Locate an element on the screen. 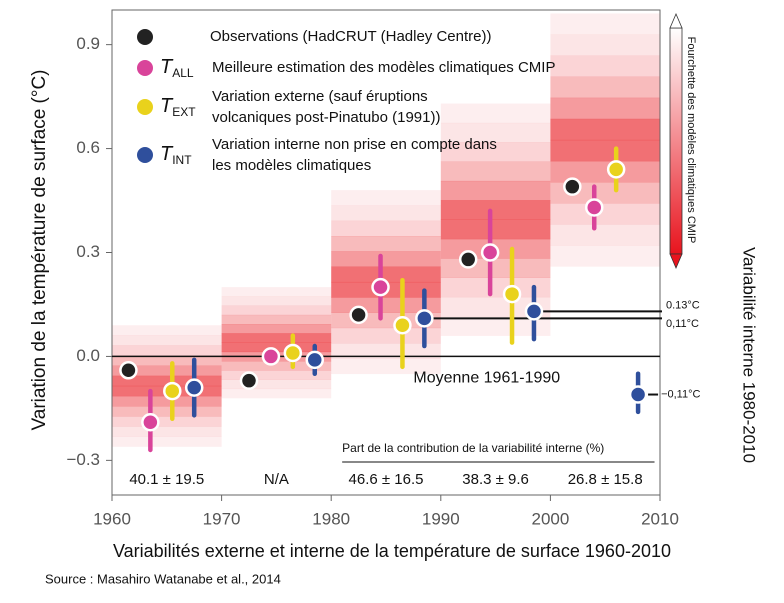  colorbar-top is located at coordinates (676, 20).